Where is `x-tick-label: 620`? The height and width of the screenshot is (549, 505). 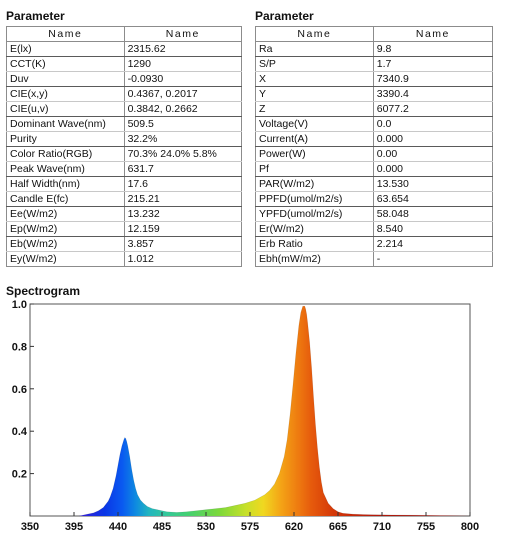 x-tick-label: 620 is located at coordinates (294, 527).